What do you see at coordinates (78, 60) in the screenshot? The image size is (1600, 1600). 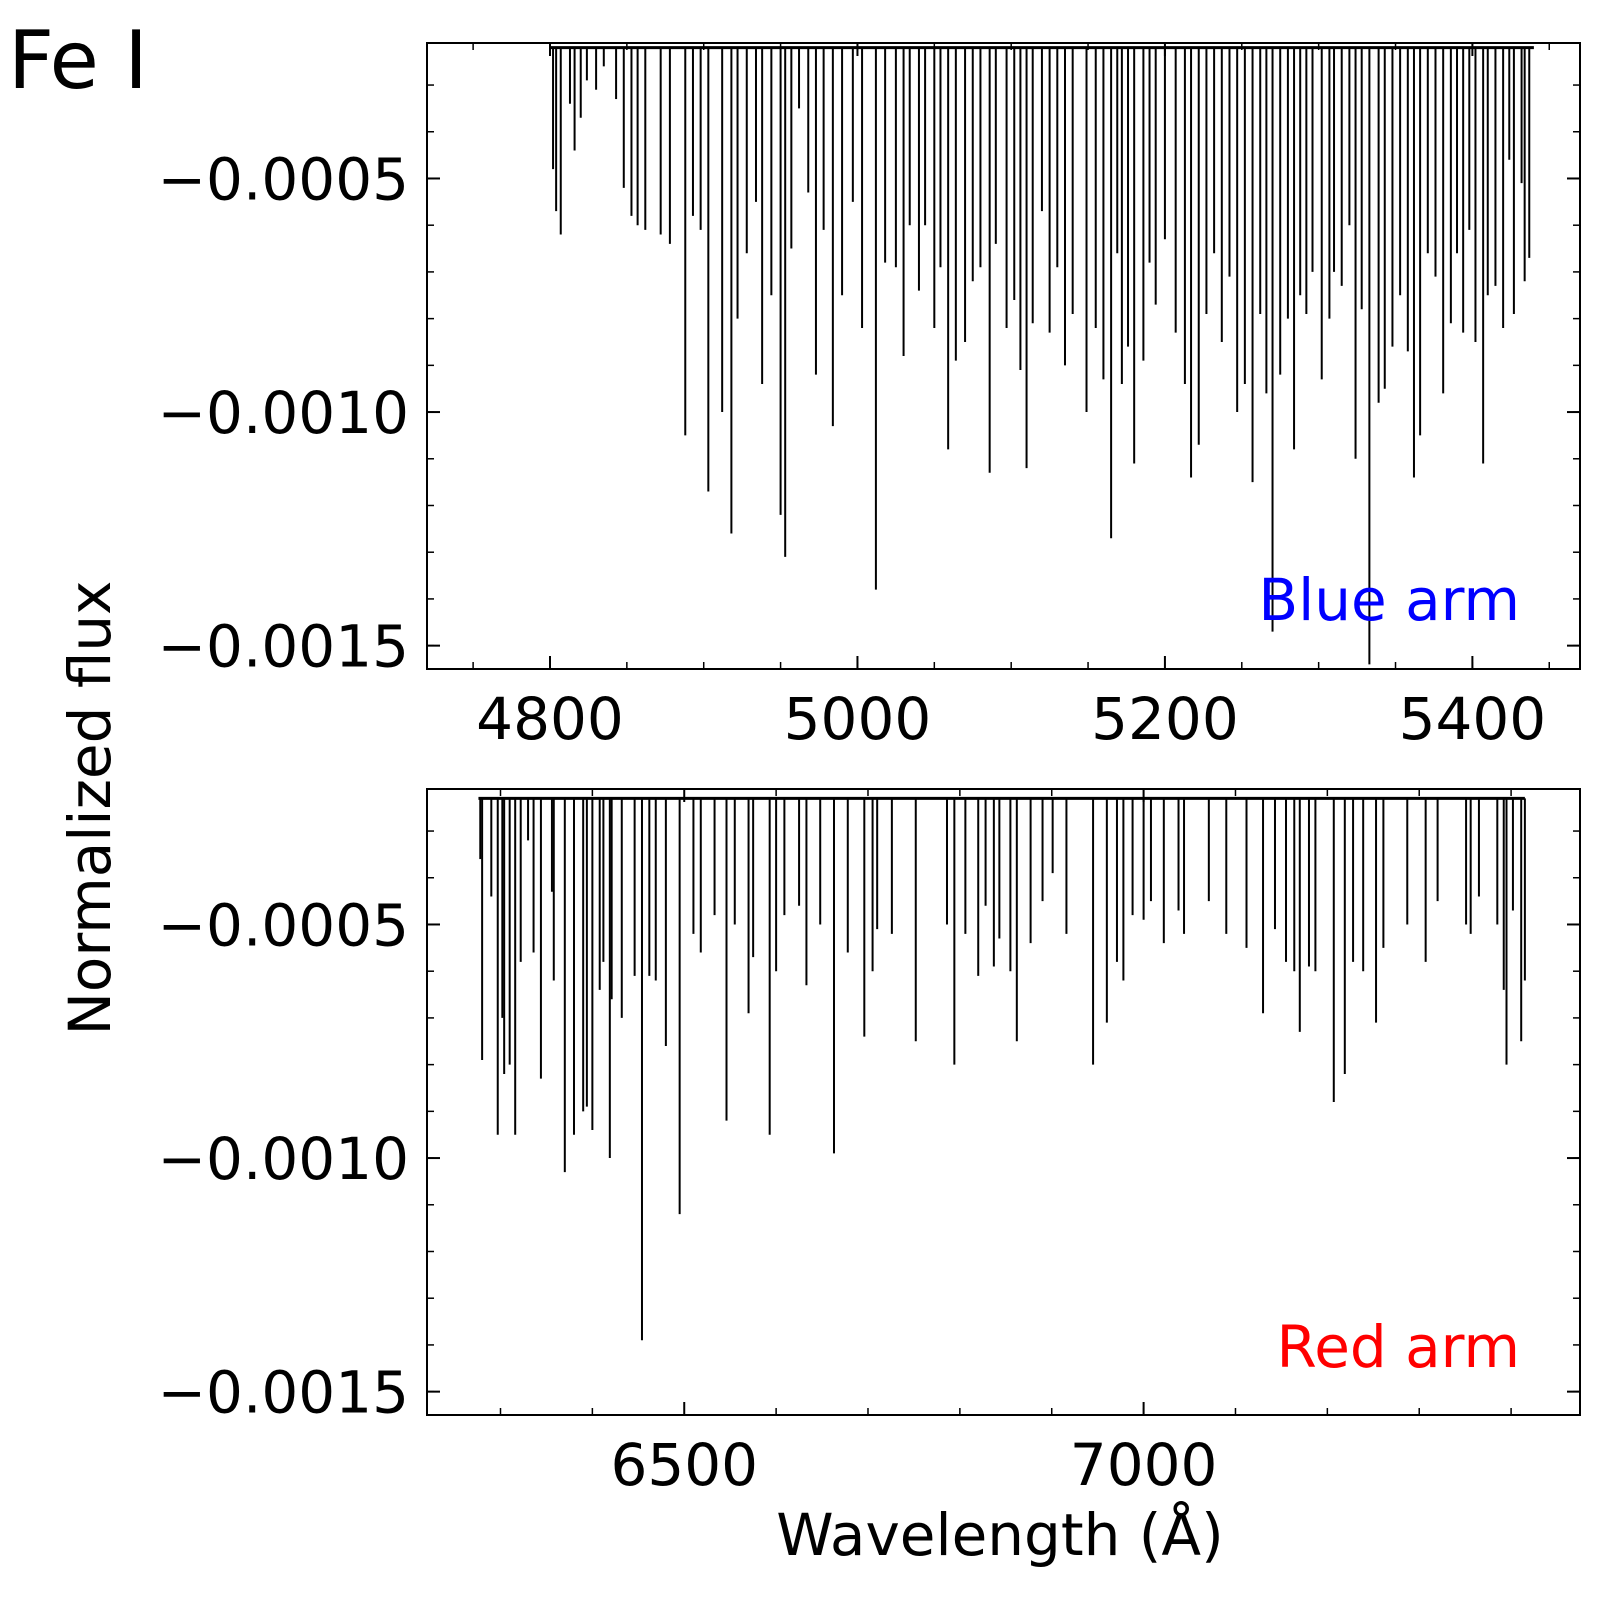 I see `figure-title: Fe I` at bounding box center [78, 60].